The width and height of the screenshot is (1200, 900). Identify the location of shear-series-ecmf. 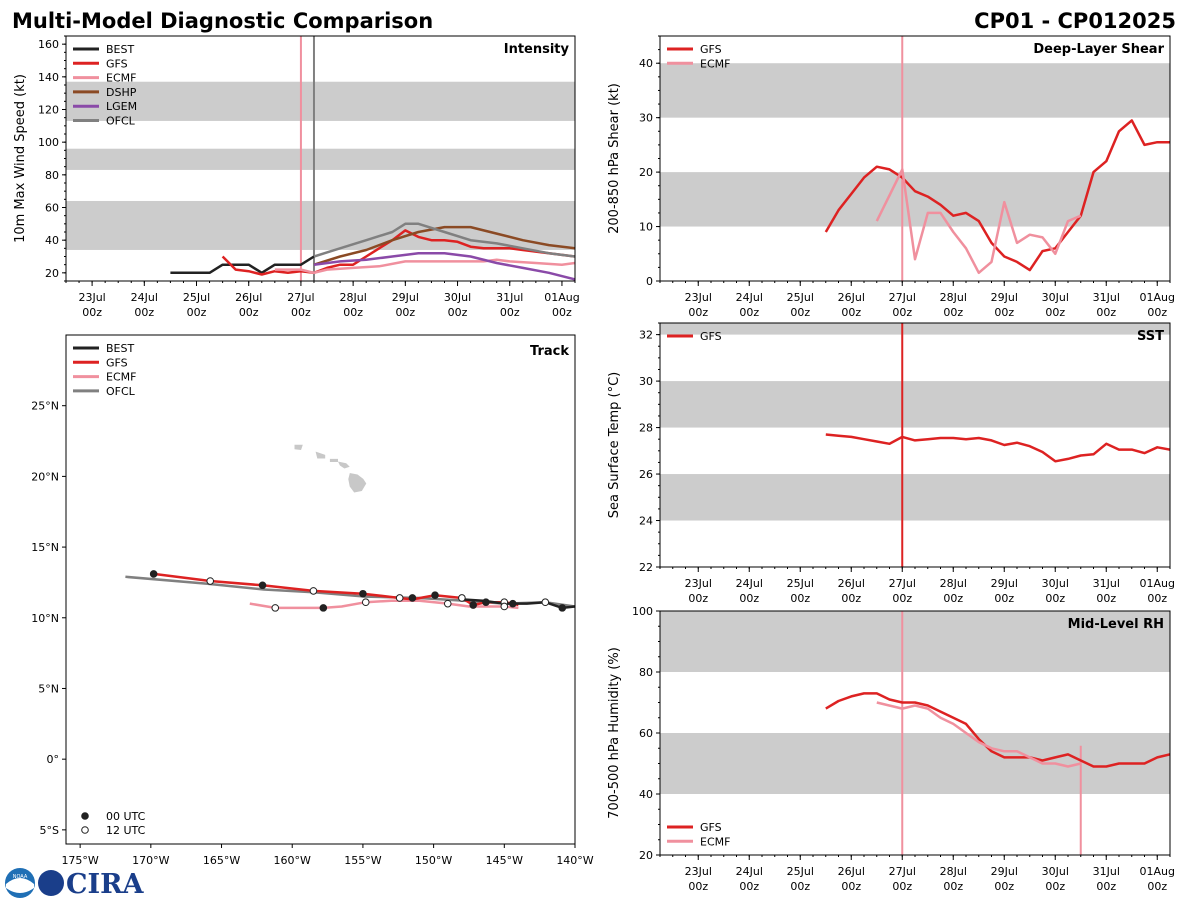
(978, 221).